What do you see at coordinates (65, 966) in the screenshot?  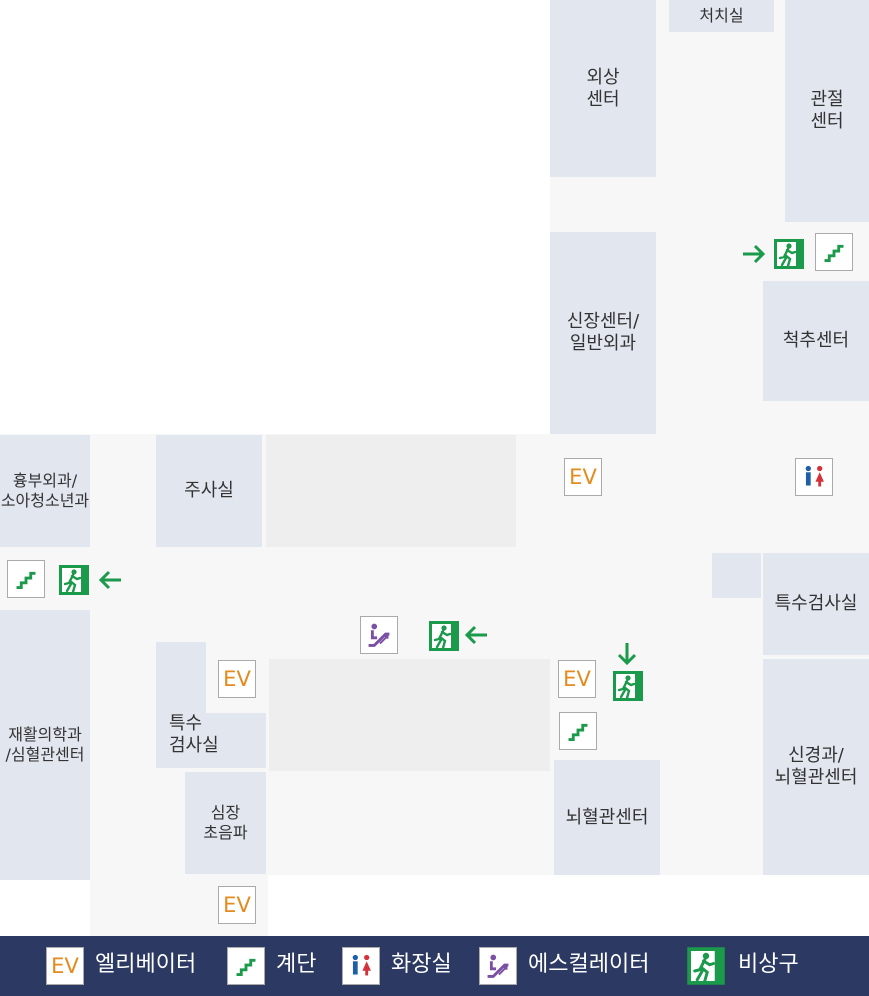 I see `legend-elevator-icon: EV` at bounding box center [65, 966].